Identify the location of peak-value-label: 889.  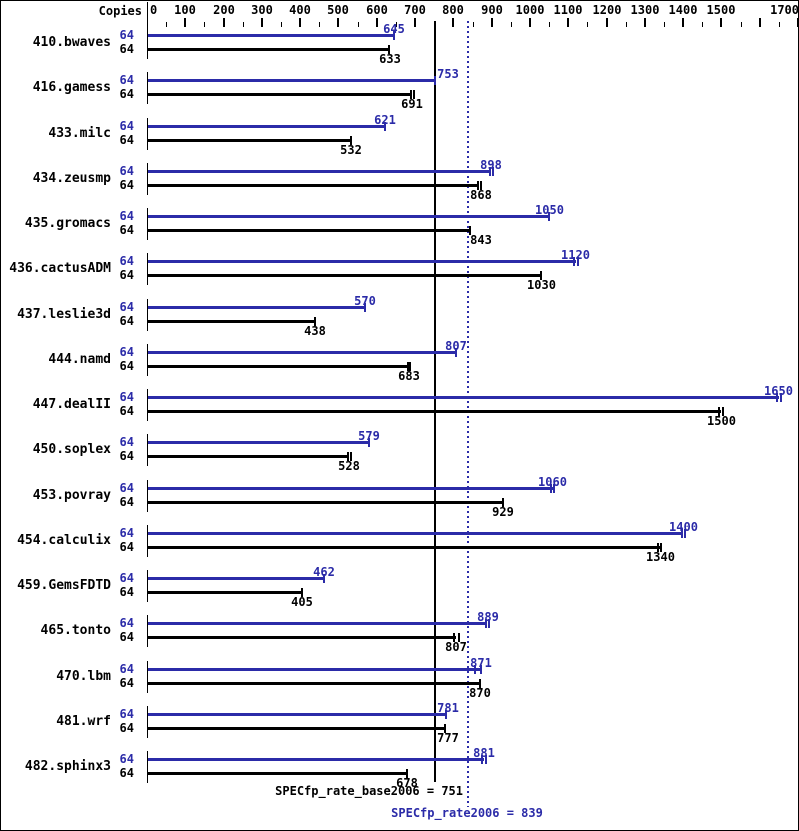
(488, 617).